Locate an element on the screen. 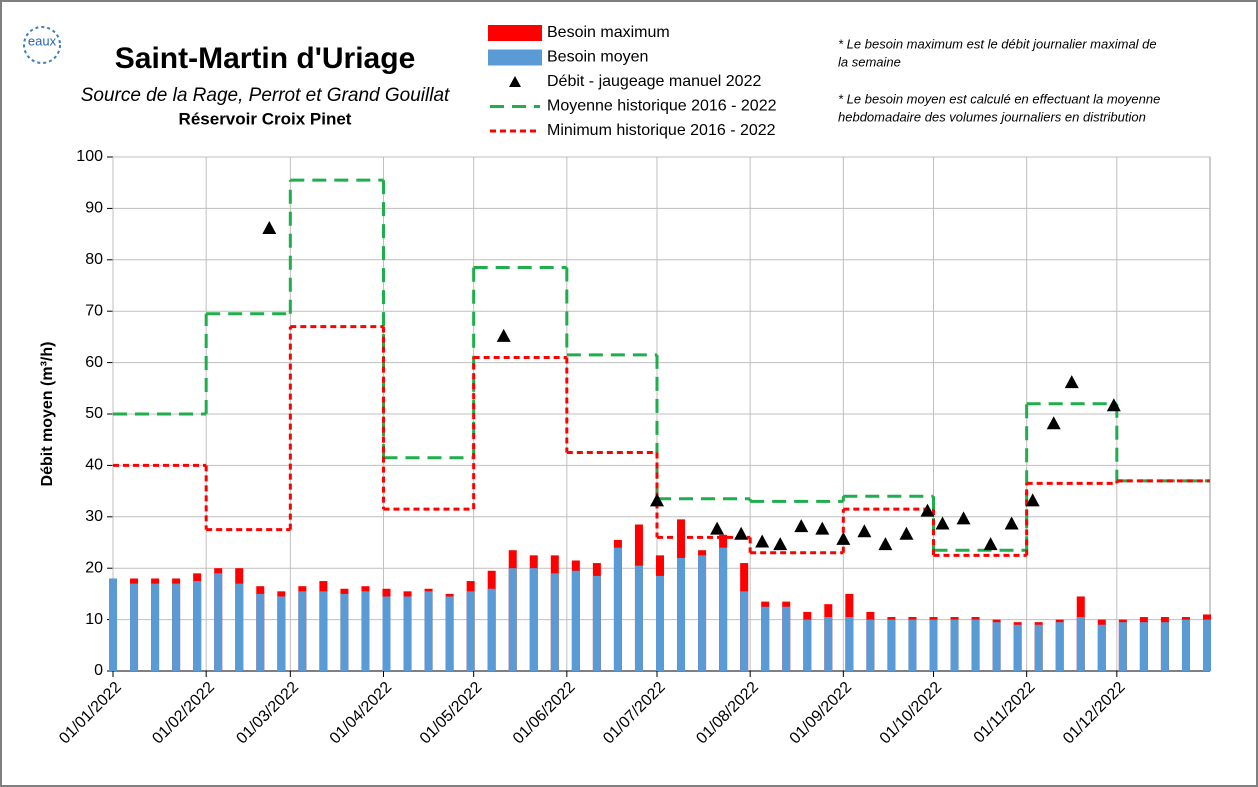 The width and height of the screenshot is (1258, 787). legend-label: Minimum historique 2016 - 2022 is located at coordinates (661, 130).